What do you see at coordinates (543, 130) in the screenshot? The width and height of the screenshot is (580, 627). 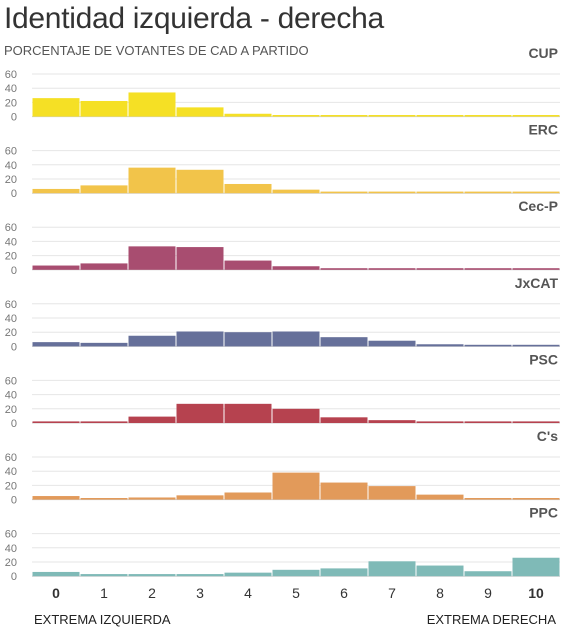 I see `series-label: ERC` at bounding box center [543, 130].